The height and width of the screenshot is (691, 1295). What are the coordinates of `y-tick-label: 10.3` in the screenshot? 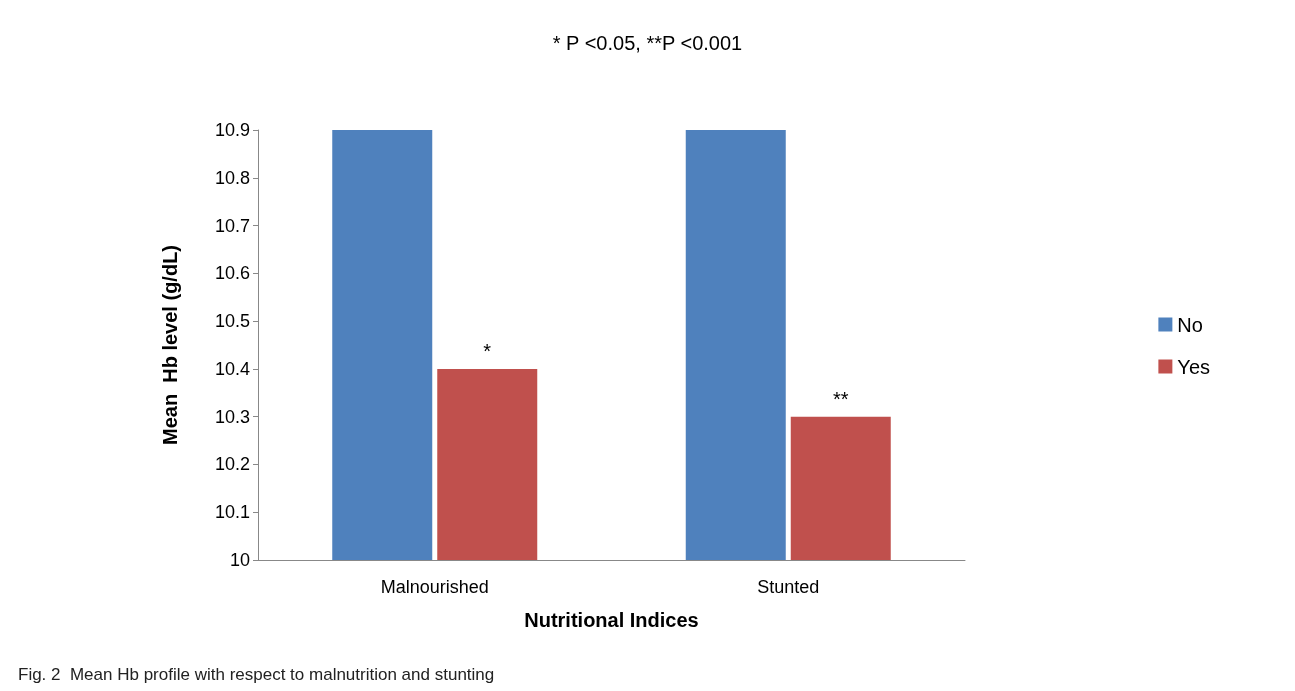 It's located at (232, 416).